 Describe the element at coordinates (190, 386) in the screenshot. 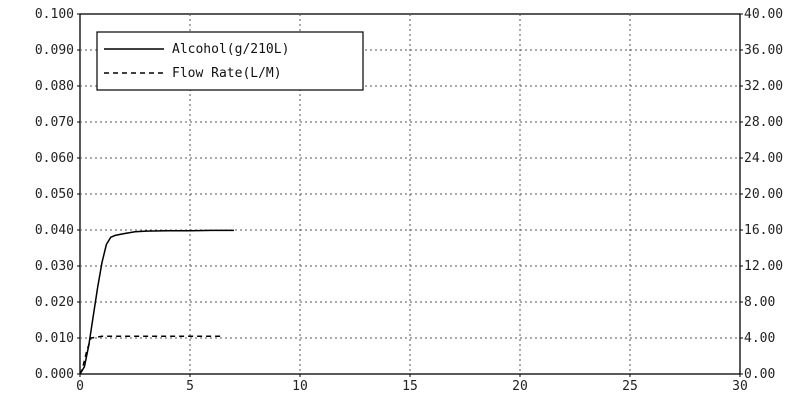

I see `x-tick: 5` at that location.